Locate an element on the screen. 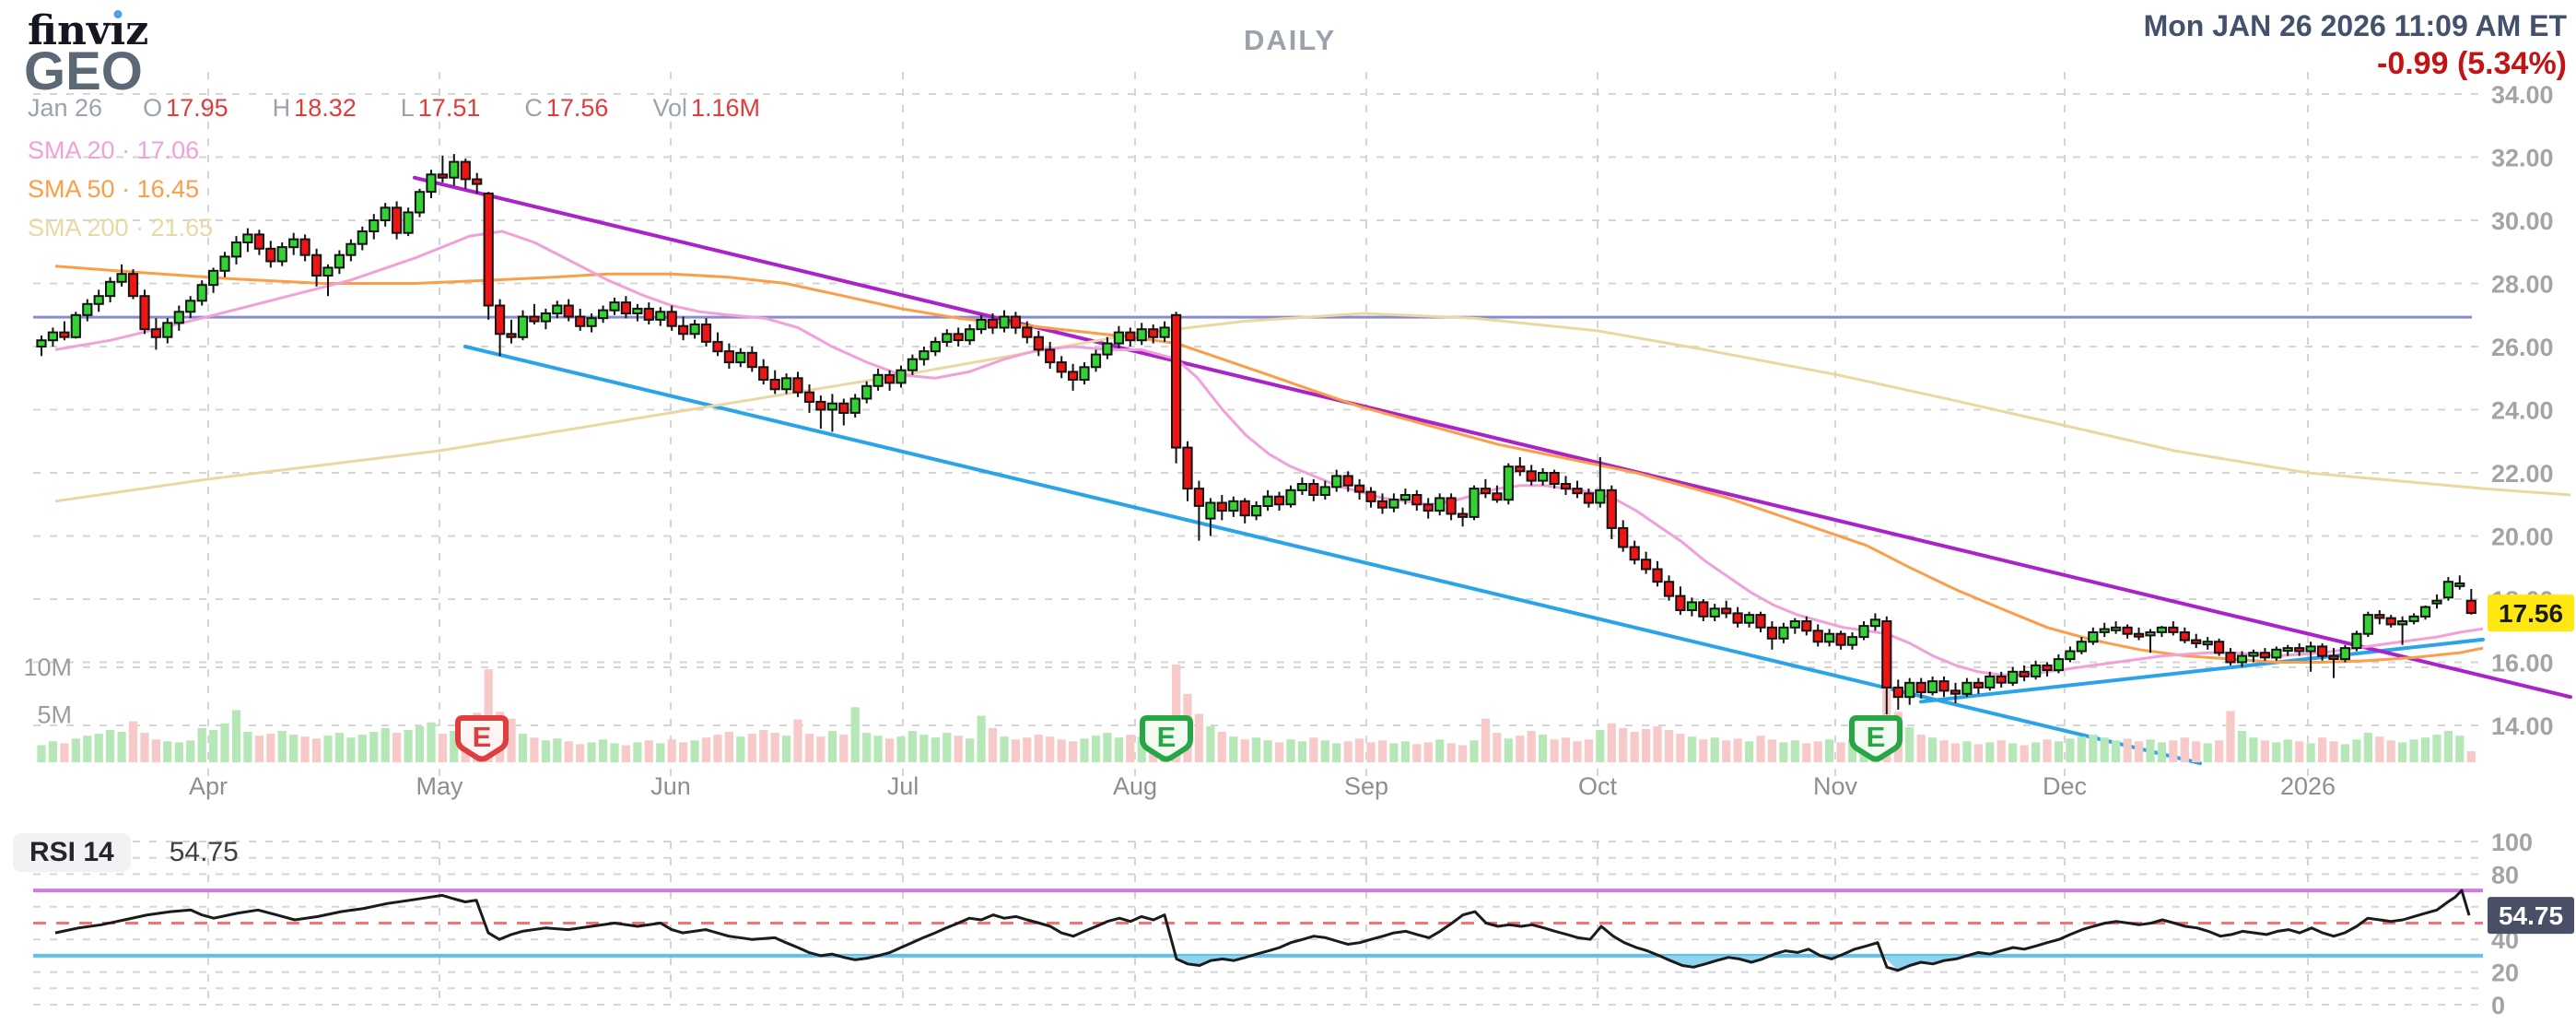  month-label: Nov is located at coordinates (1835, 786).